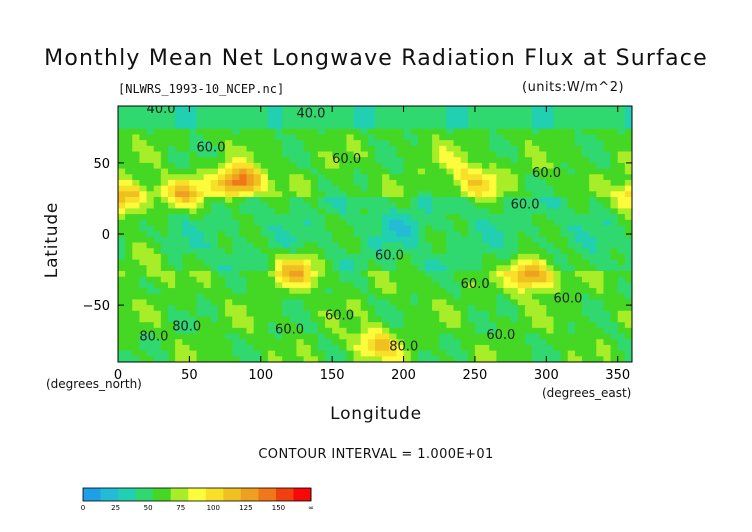 This screenshot has height=532, width=752. Describe the element at coordinates (260, 375) in the screenshot. I see `x-tick-label: 100` at that location.